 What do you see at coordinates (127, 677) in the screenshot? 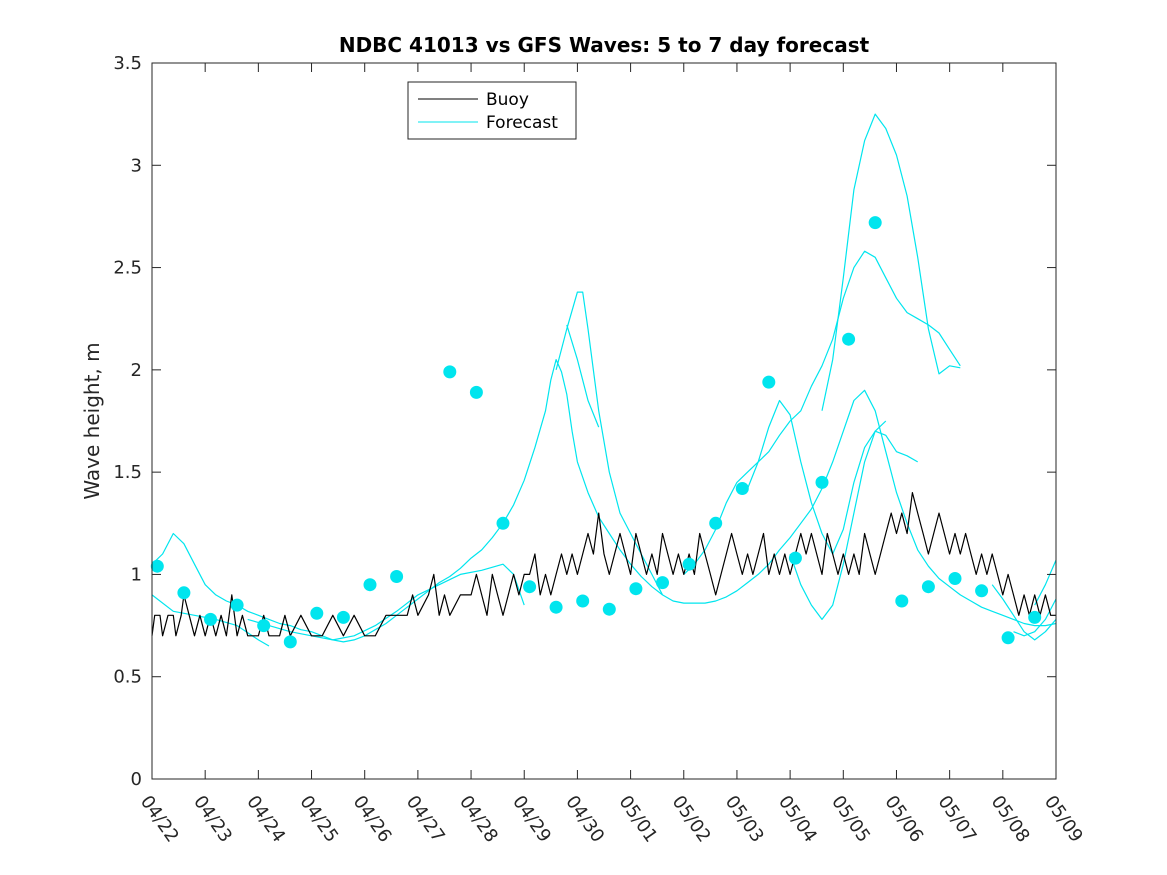
I see `y-tick-label-1: 0.5` at bounding box center [127, 677].